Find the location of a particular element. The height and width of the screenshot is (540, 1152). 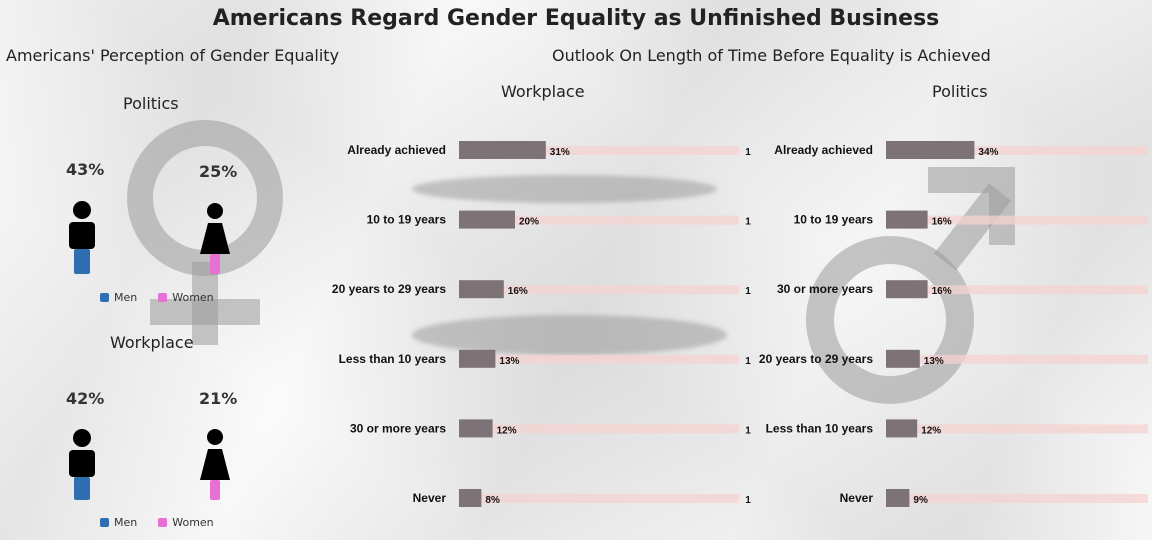

politics-category-label: 10 to 19 years is located at coordinates (834, 220).